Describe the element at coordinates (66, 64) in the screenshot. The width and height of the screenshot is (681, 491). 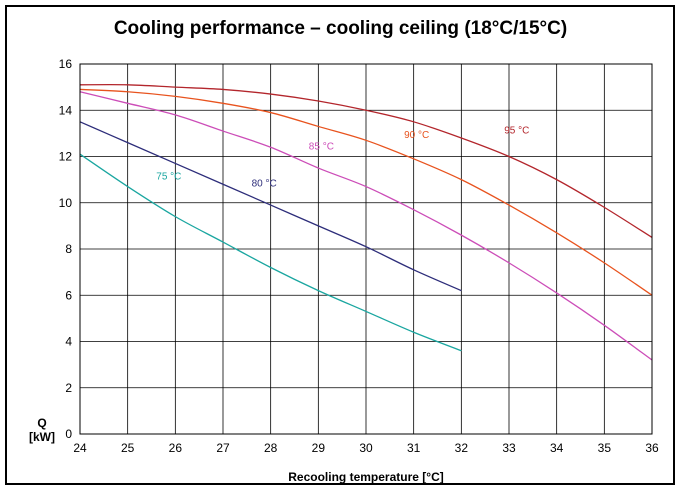
I see `y-tick-label: 16` at that location.